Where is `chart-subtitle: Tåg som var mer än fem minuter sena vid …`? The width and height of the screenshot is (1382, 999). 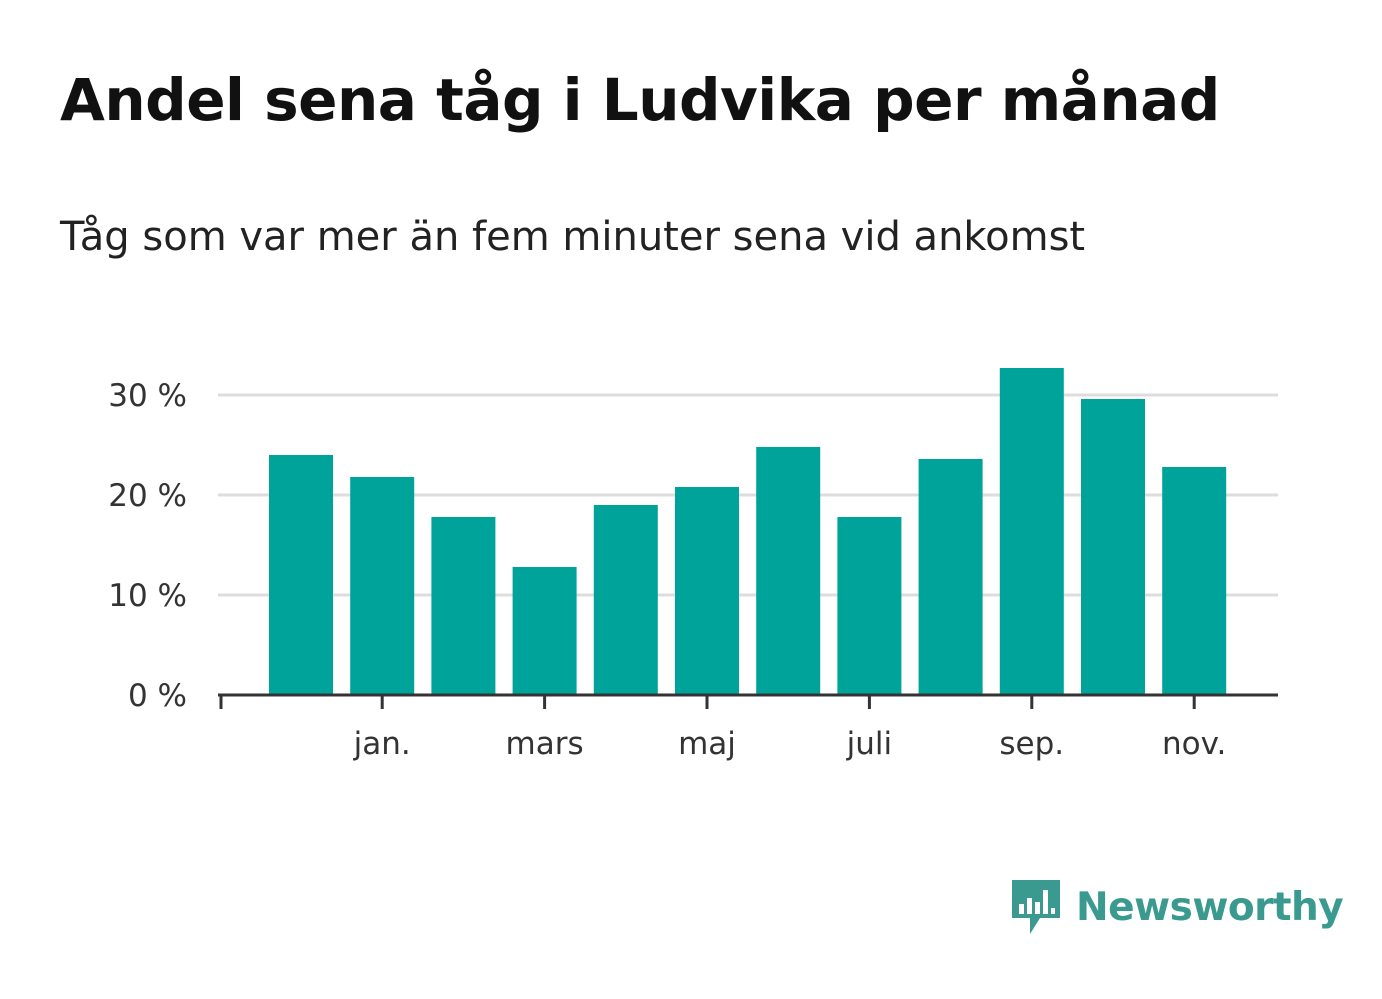
chart-subtitle: Tåg som var mer än fem minuter sena vid … is located at coordinates (573, 237).